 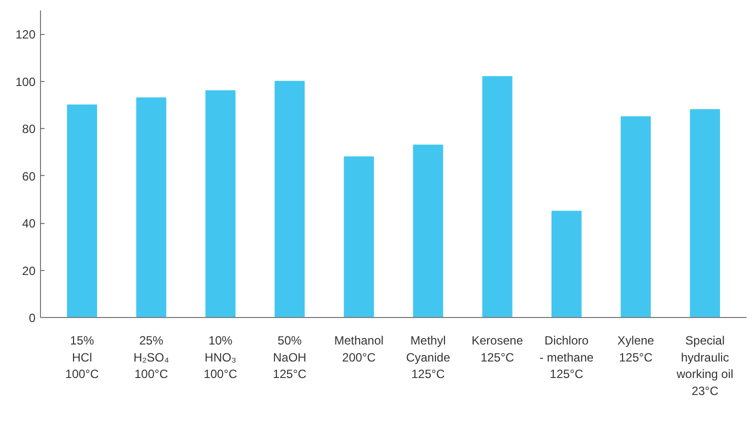 What do you see at coordinates (25, 81) in the screenshot?
I see `y-tick-label: 100` at bounding box center [25, 81].